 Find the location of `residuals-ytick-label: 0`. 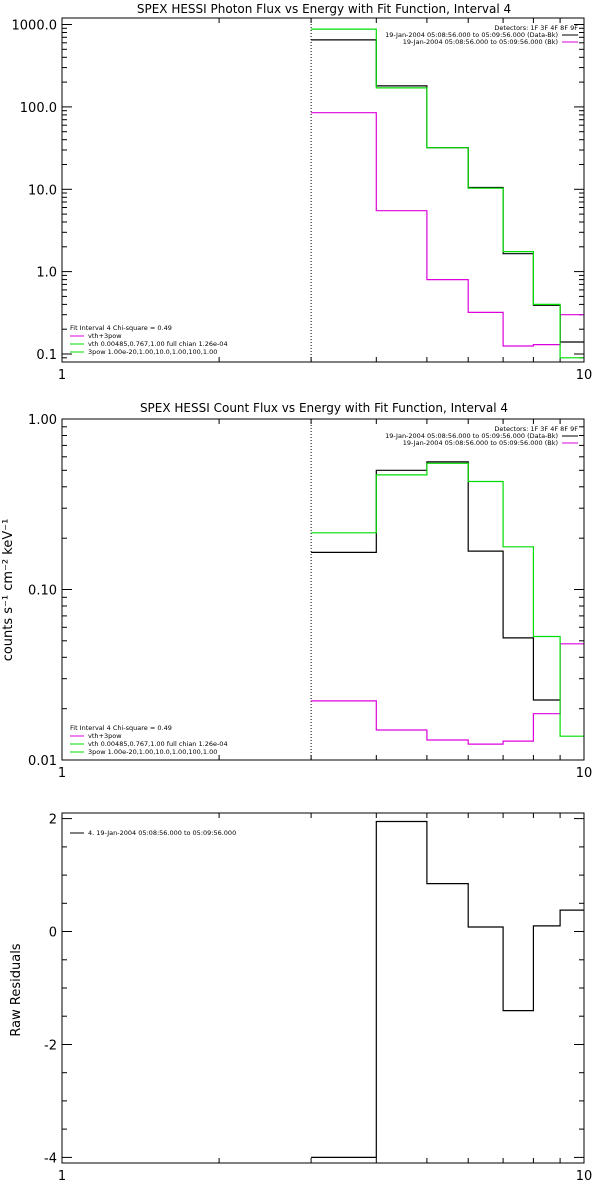

residuals-ytick-label: 0 is located at coordinates (53, 933).